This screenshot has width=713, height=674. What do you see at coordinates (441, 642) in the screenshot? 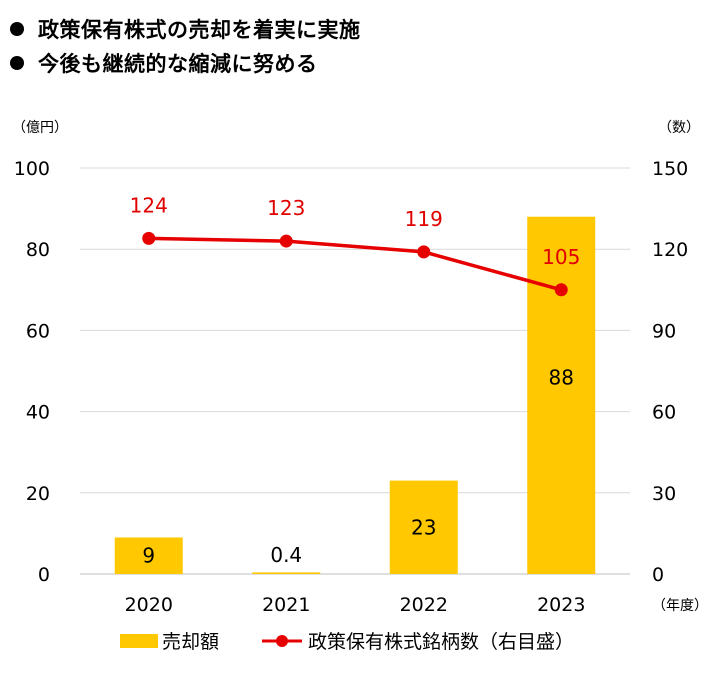
I see `legend-line-label: 政策保有株式銘柄数（右目盛）` at bounding box center [441, 642].